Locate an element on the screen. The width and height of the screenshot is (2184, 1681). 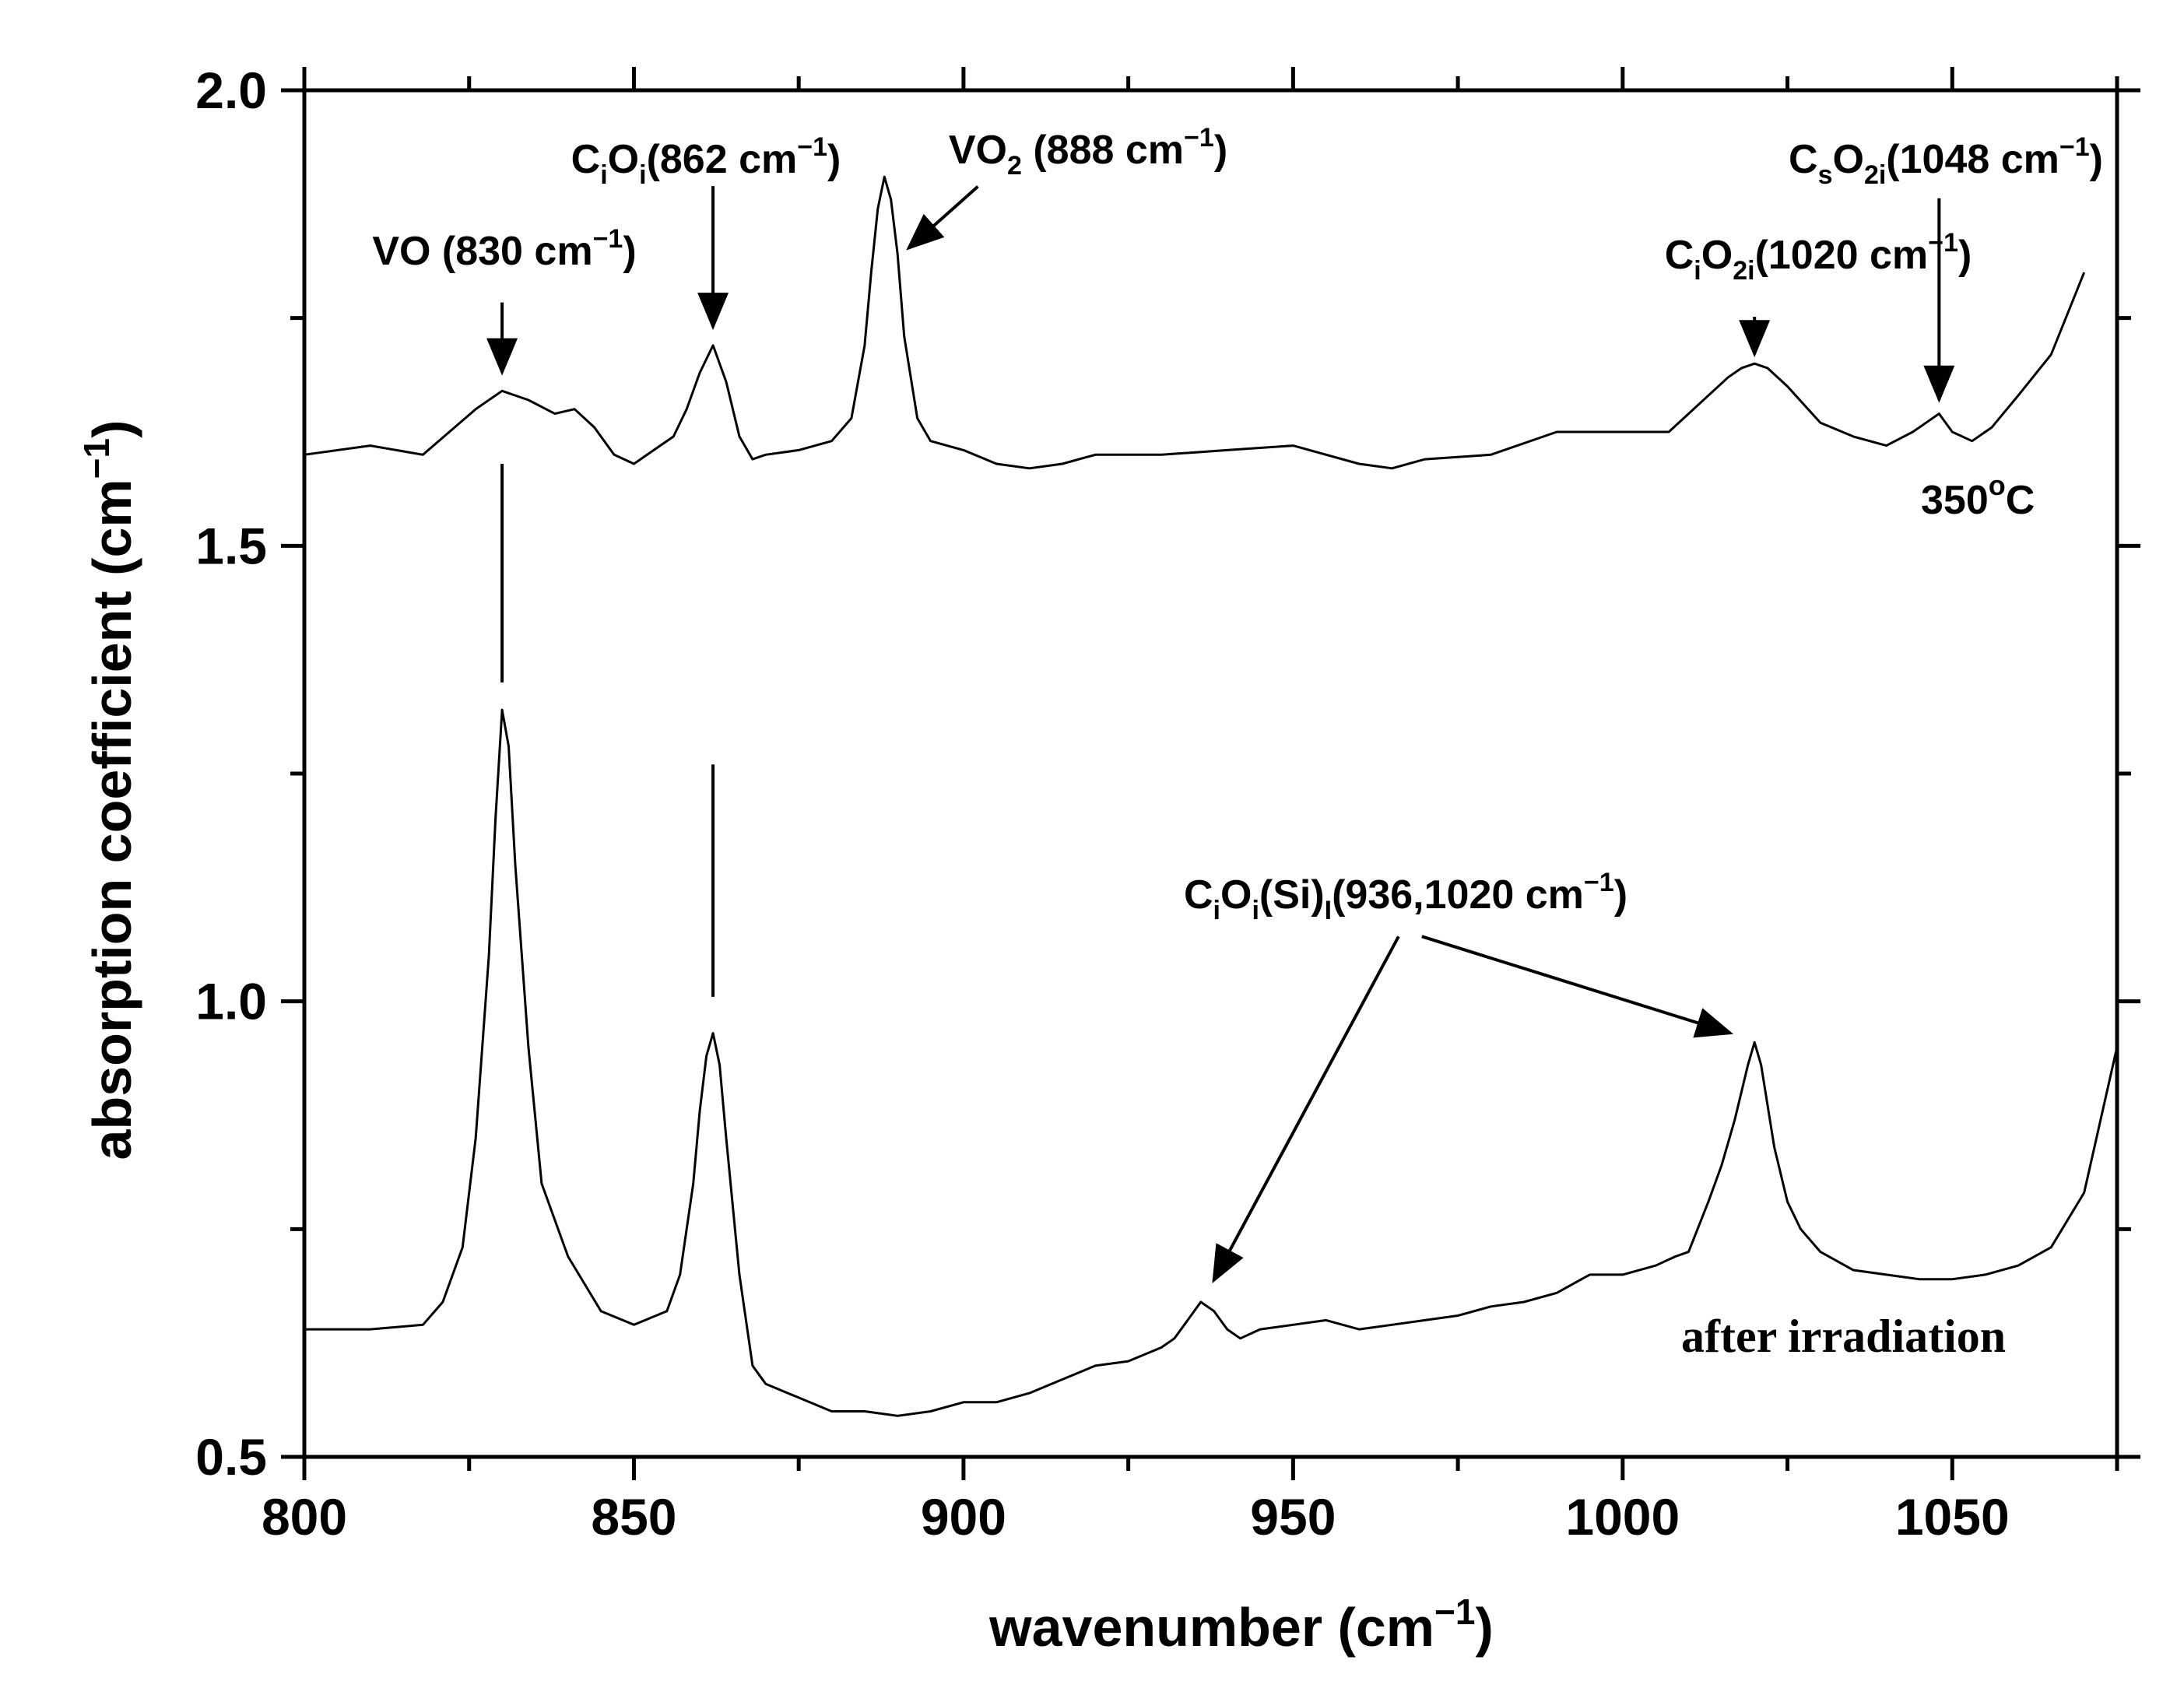
y-tick-label: 1.0 is located at coordinates (231, 1002).